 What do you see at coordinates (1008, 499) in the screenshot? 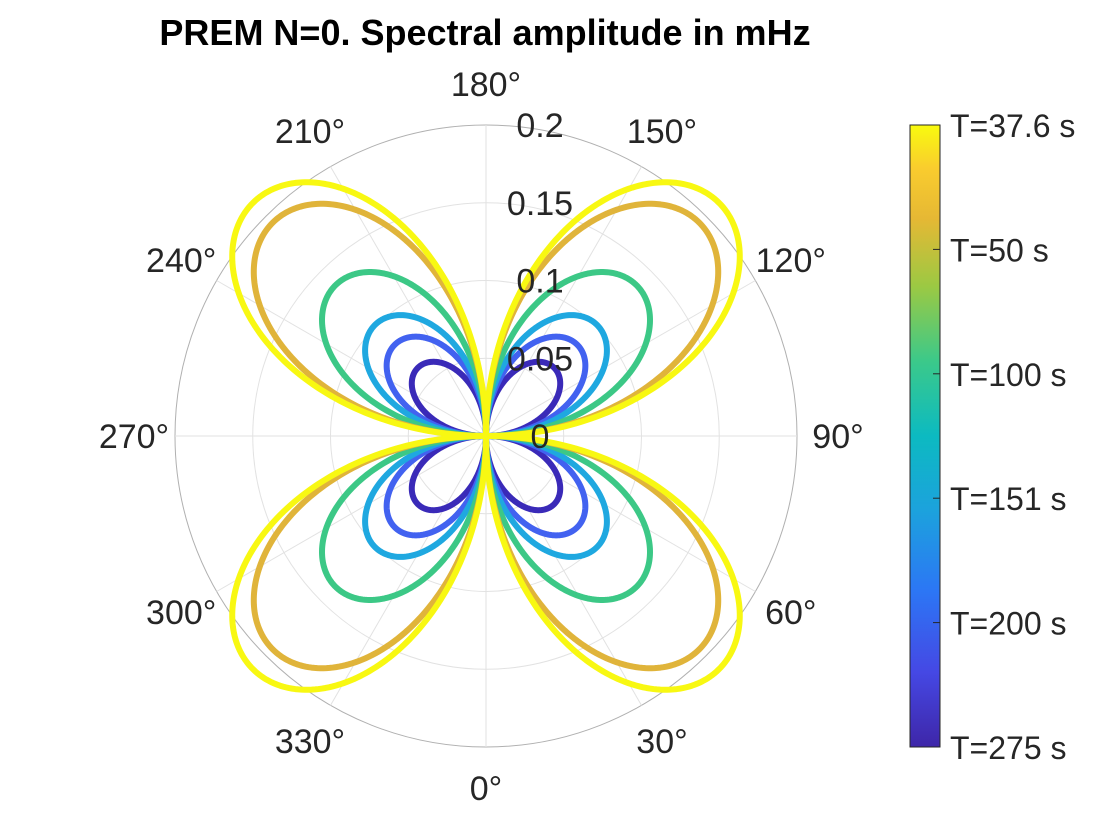
I see `colorbar-tick-label: T=151 s` at bounding box center [1008, 499].